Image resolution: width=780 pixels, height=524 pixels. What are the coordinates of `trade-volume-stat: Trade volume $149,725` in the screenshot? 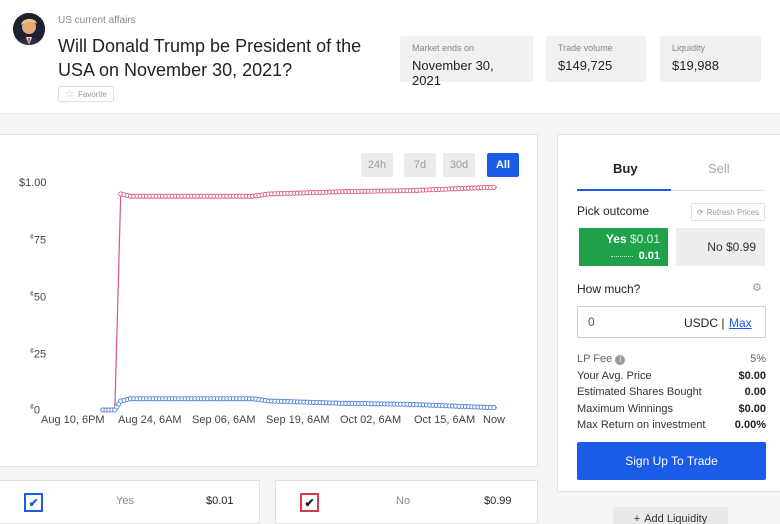 It's located at (596, 59).